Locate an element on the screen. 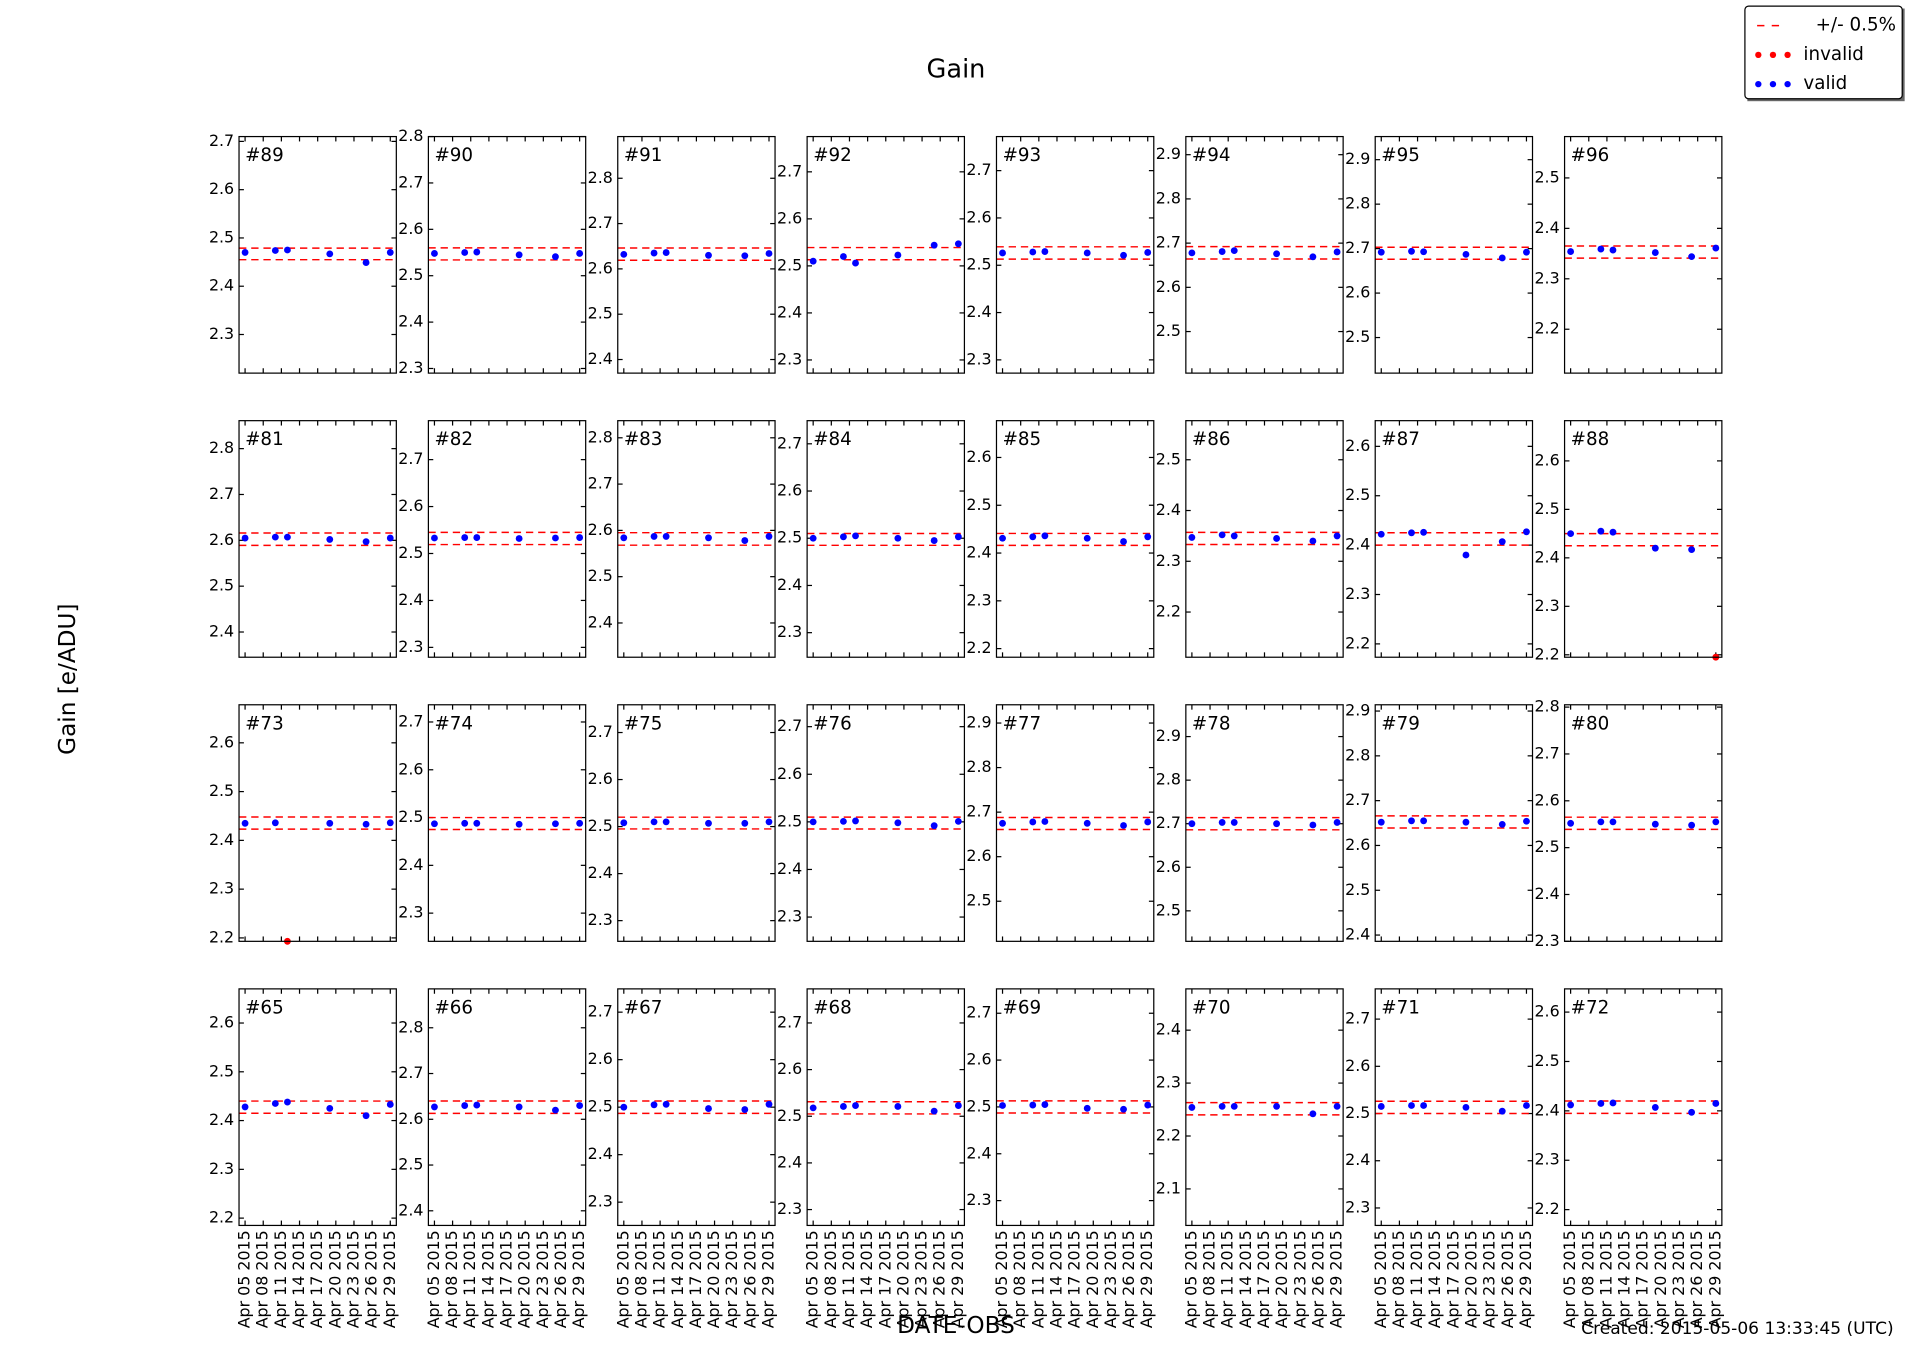 The width and height of the screenshot is (1912, 1362). x-tick-label: Apr 08 2015 is located at coordinates (830, 1279).